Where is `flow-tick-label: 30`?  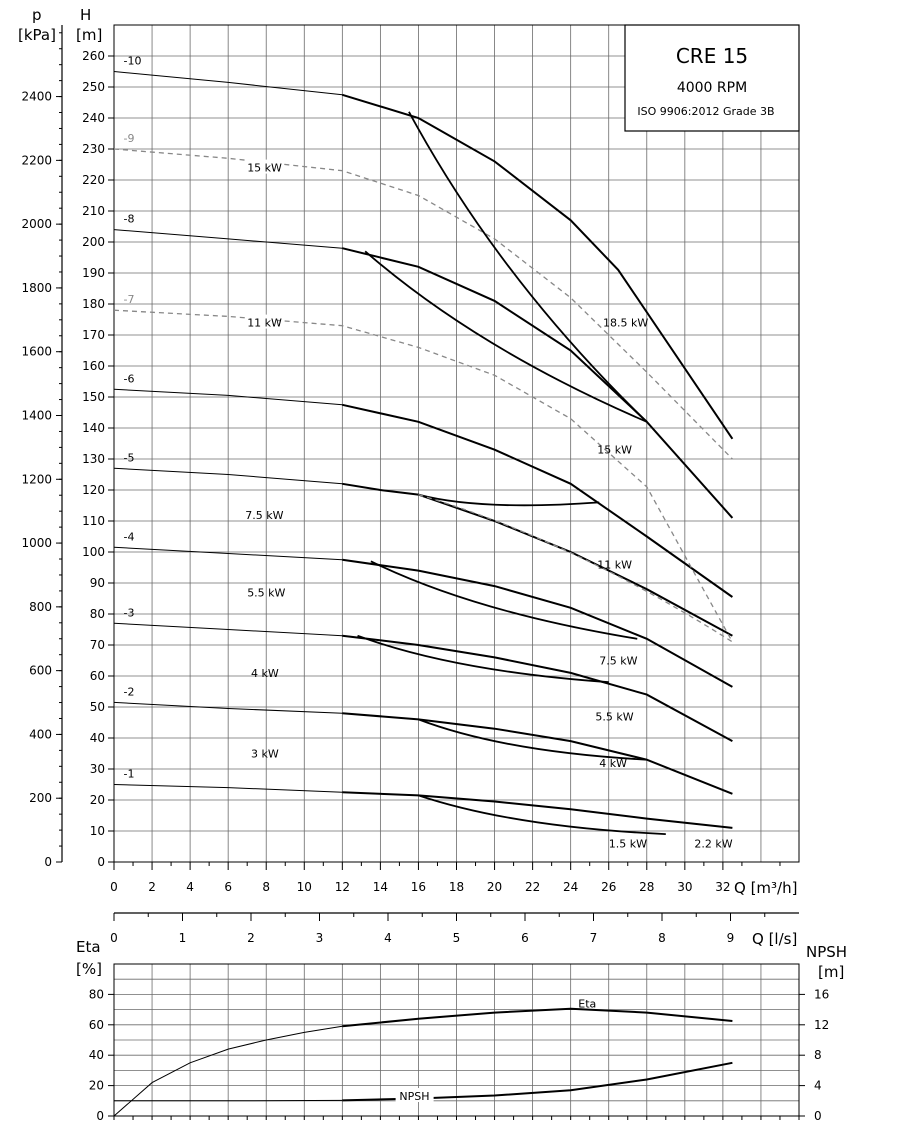
flow-tick-label: 30 is located at coordinates (684, 887).